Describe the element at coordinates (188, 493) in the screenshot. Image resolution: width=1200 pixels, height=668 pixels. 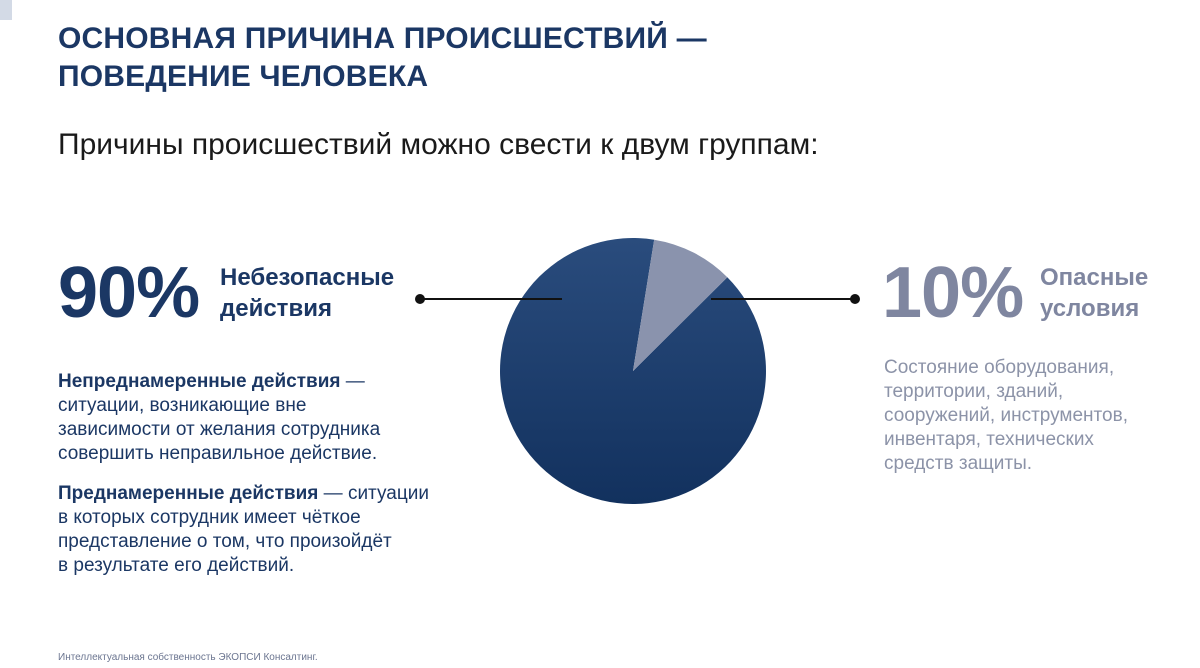
I see `intended-actions-term: Преднамеренные действия` at that location.